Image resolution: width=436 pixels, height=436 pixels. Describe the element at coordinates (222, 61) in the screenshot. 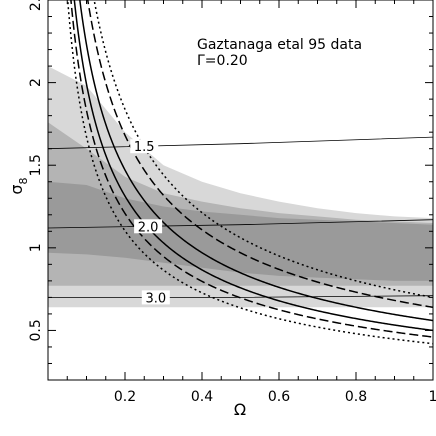

I see `chart-subtitle: Γ=0.20` at that location.